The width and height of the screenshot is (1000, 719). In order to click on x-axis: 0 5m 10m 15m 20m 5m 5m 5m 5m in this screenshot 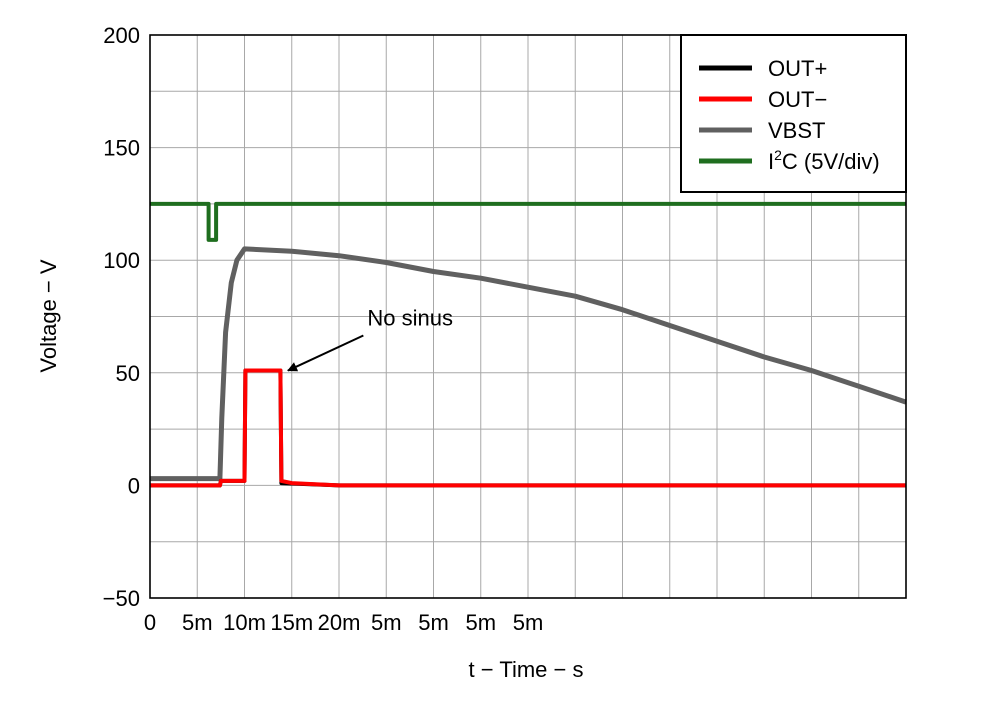, I will do `click(343, 622)`.